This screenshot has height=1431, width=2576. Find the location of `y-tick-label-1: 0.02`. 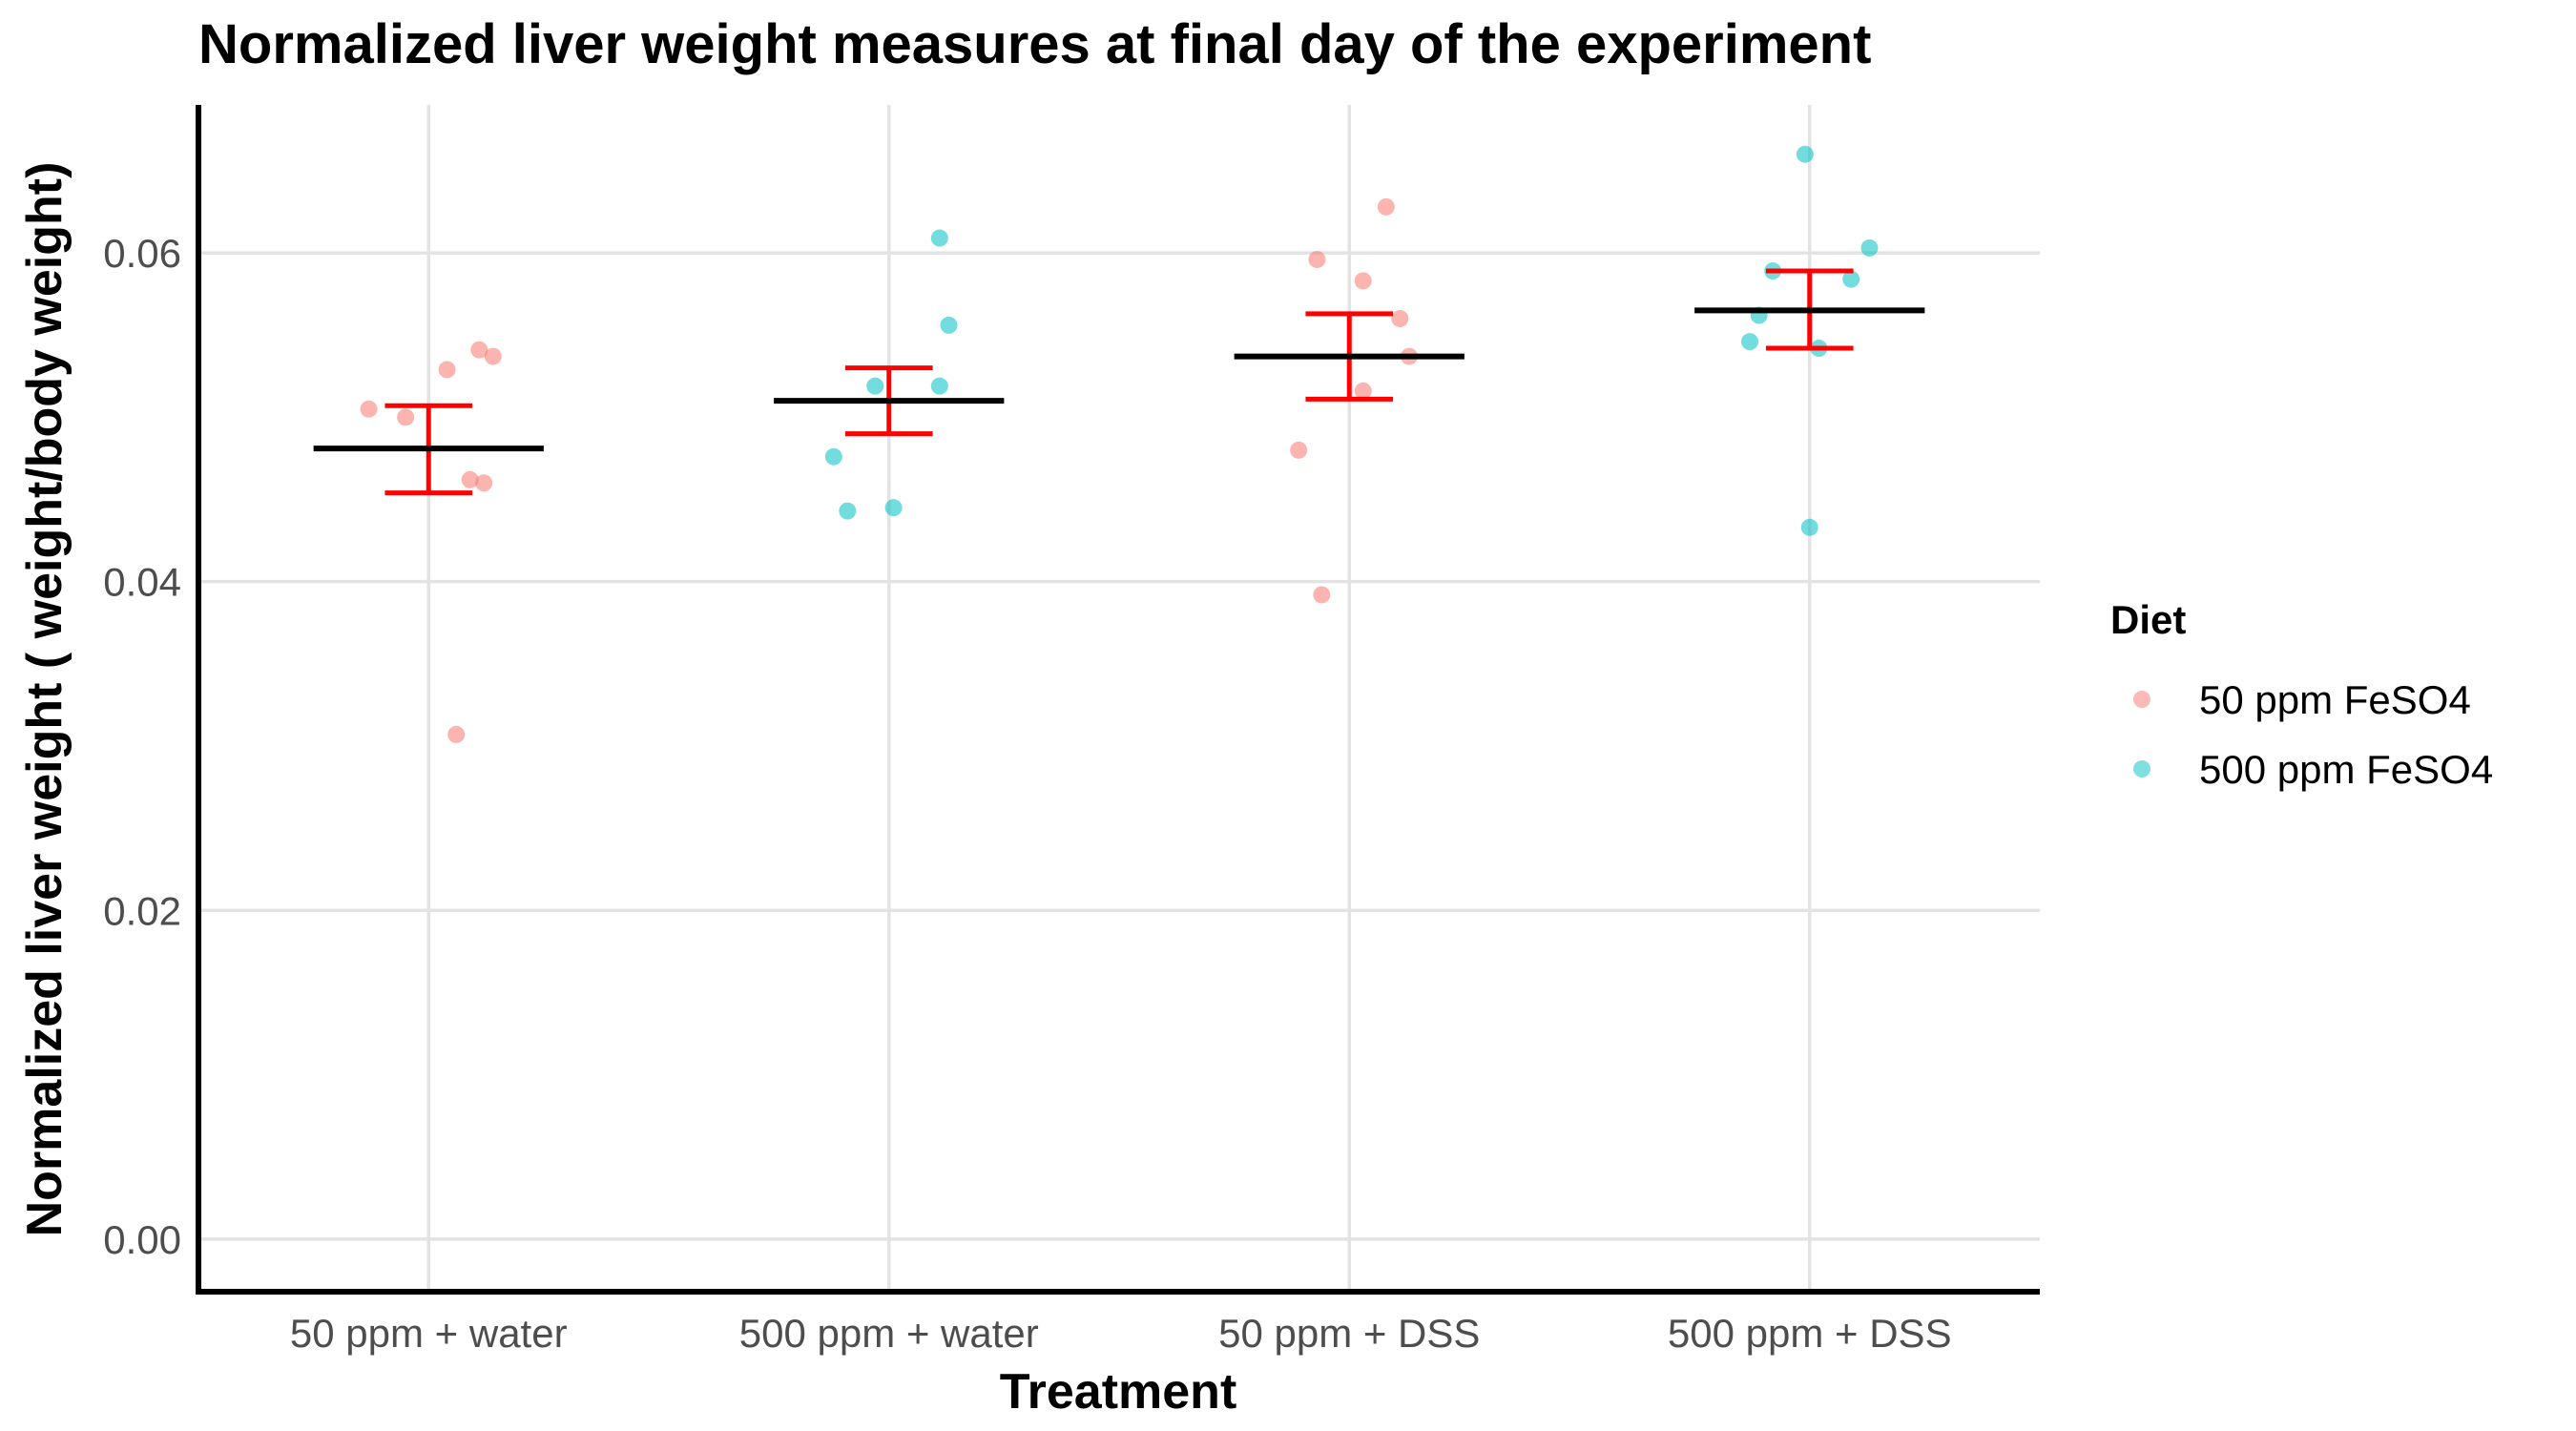

y-tick-label-1: 0.02 is located at coordinates (142, 910).